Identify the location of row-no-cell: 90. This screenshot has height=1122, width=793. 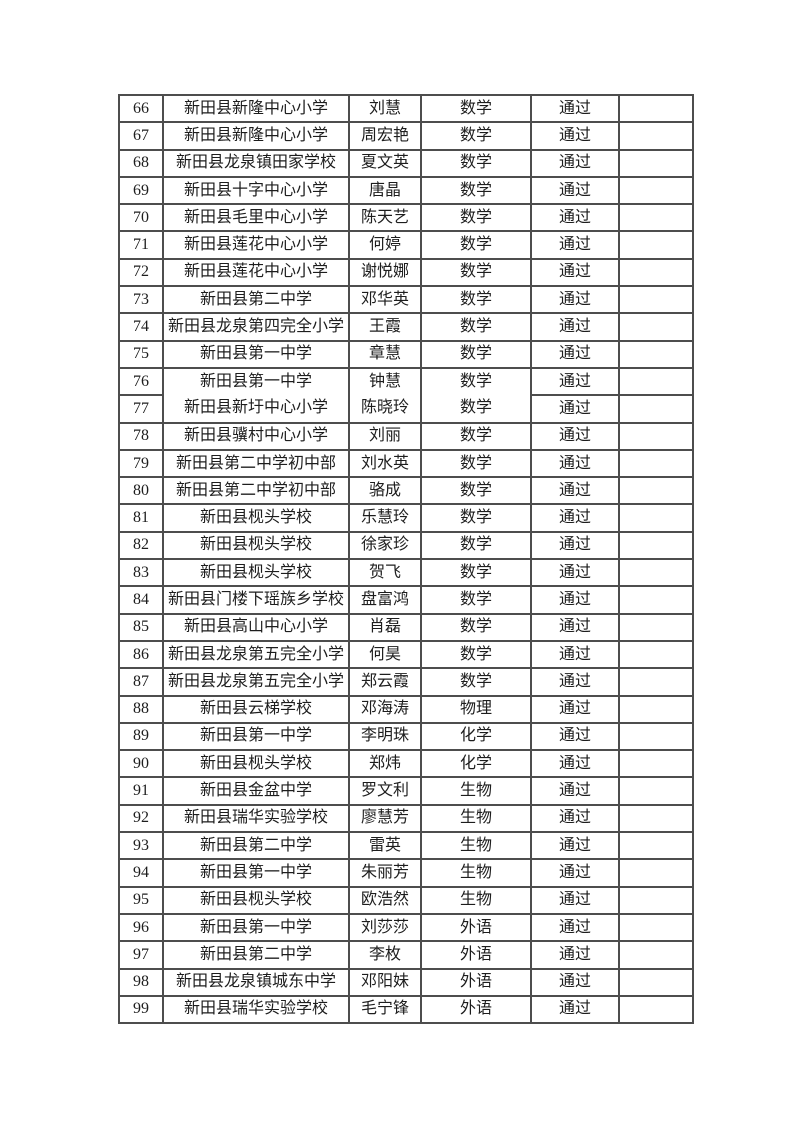
(141, 764).